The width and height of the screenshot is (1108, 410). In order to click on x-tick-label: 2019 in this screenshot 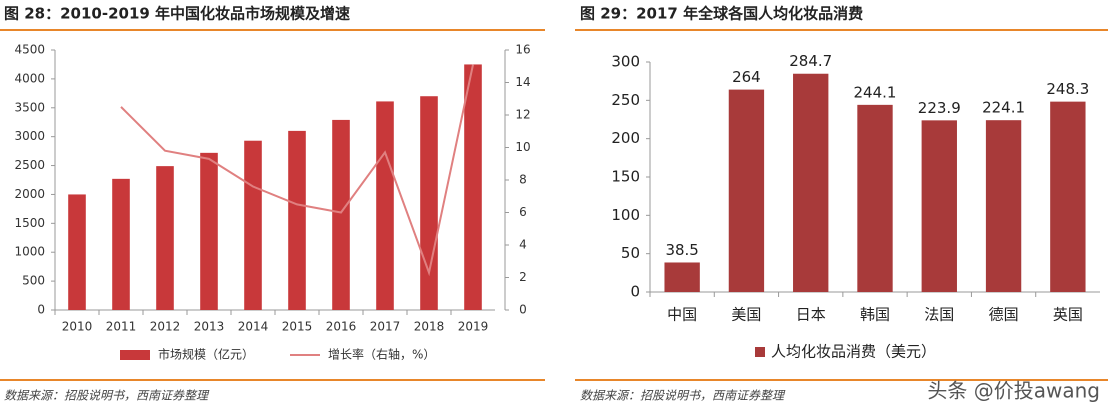, I will do `click(473, 327)`.